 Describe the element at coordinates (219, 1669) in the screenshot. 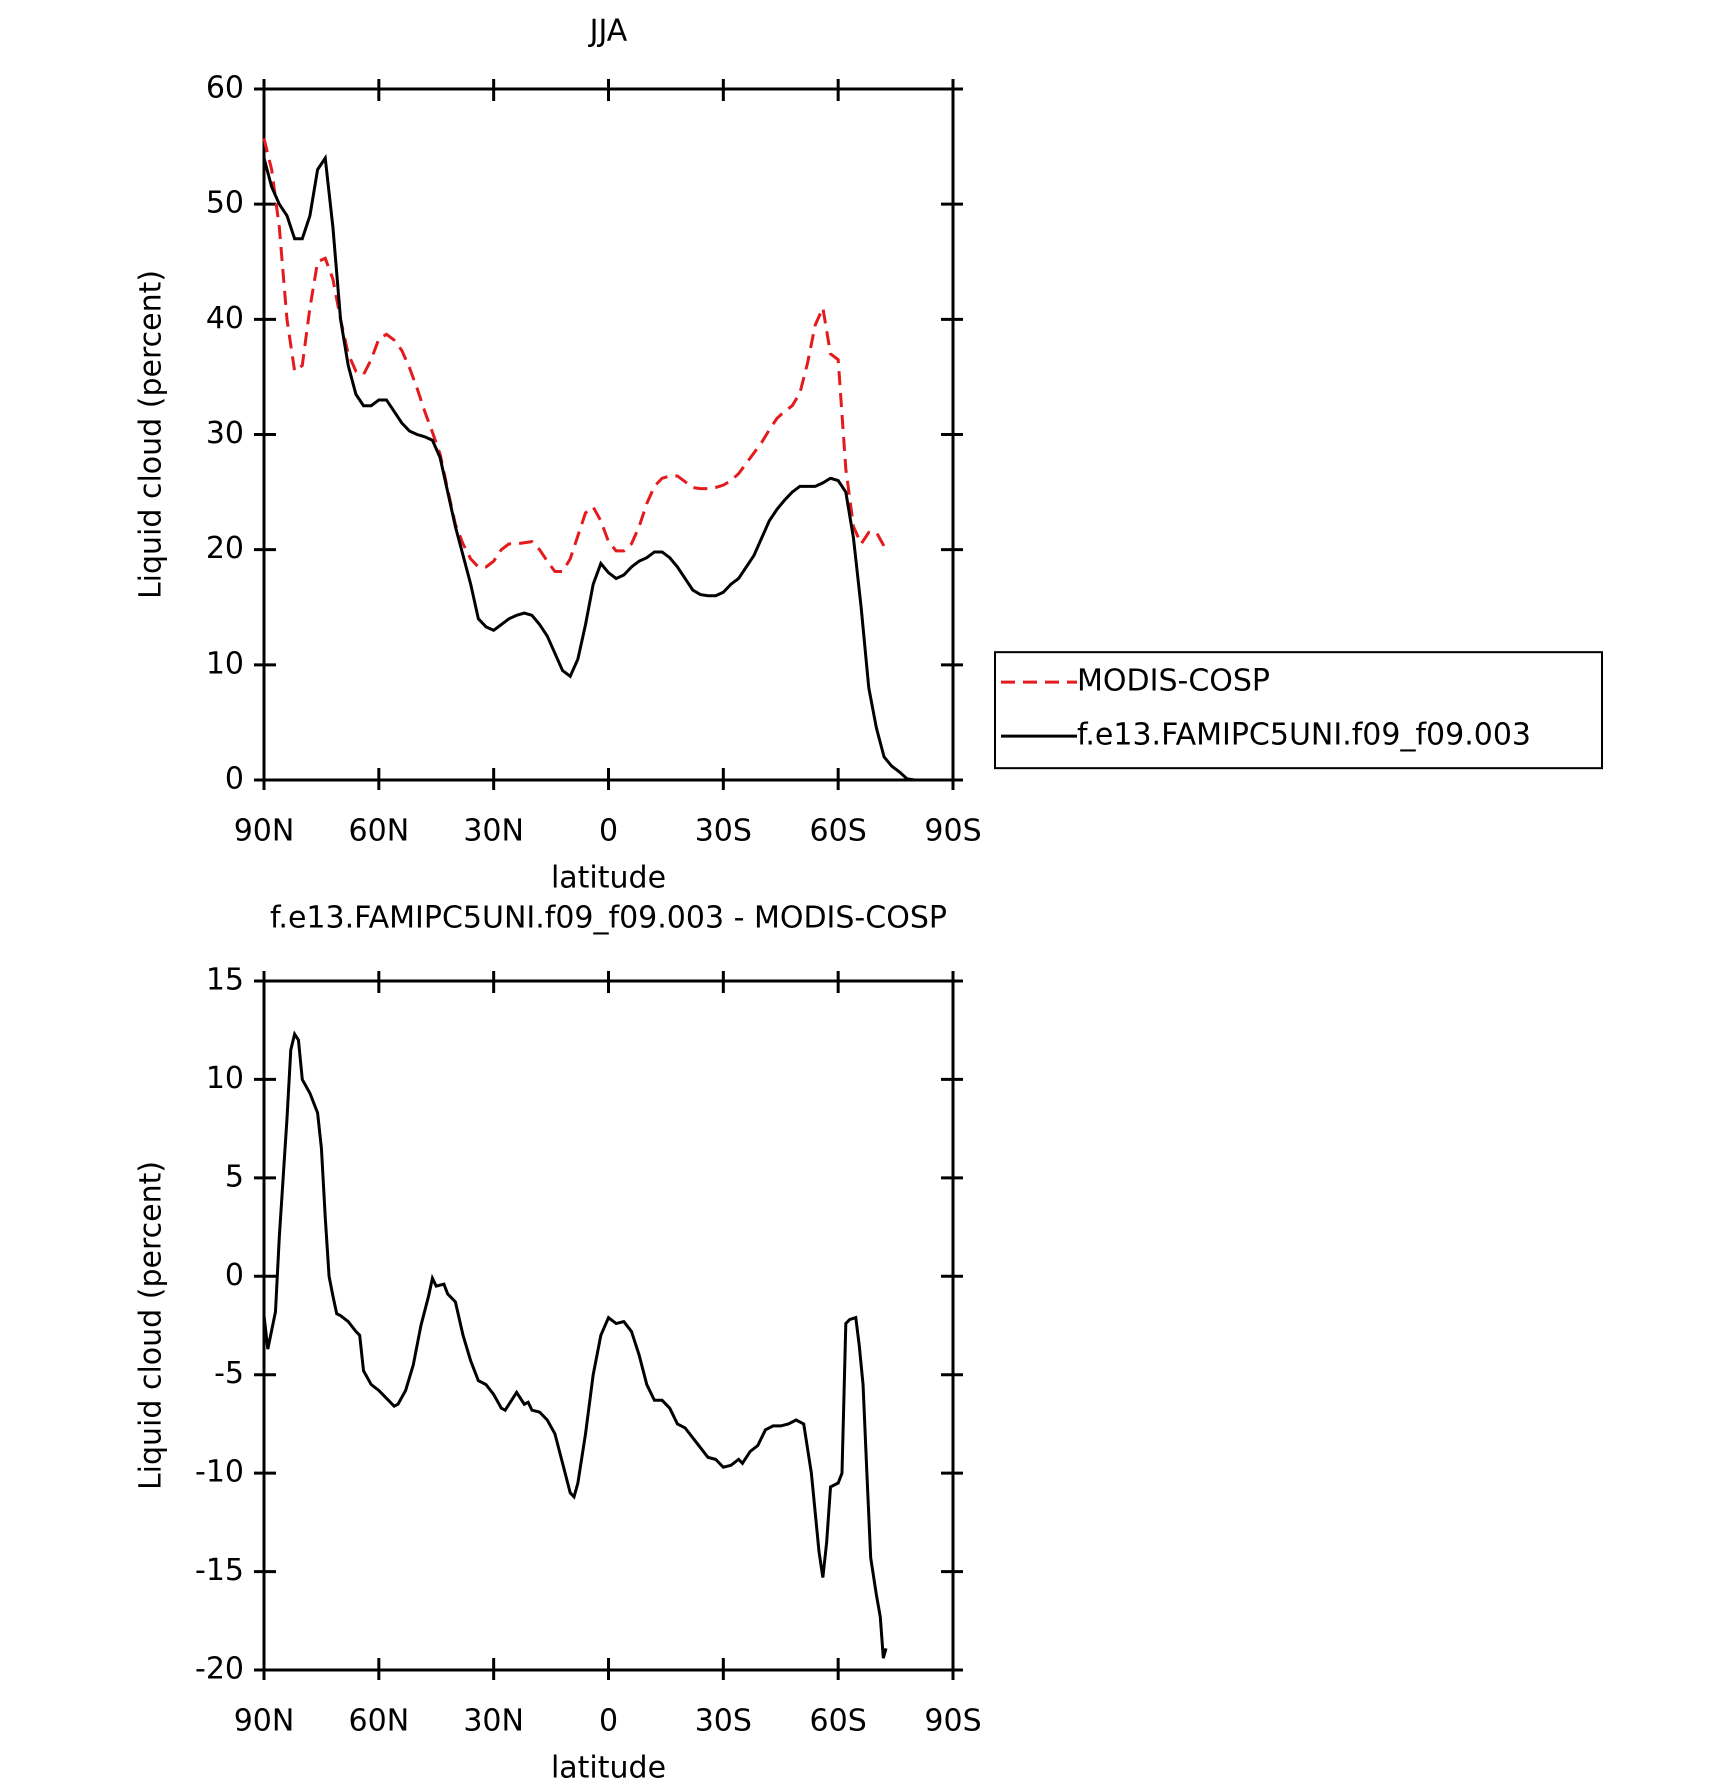

I see `y-tick-label: -20` at that location.